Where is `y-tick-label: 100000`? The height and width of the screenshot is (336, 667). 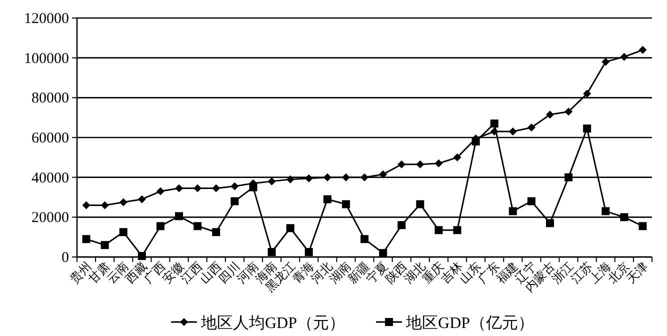
y-tick-label: 100000 is located at coordinates (46, 58).